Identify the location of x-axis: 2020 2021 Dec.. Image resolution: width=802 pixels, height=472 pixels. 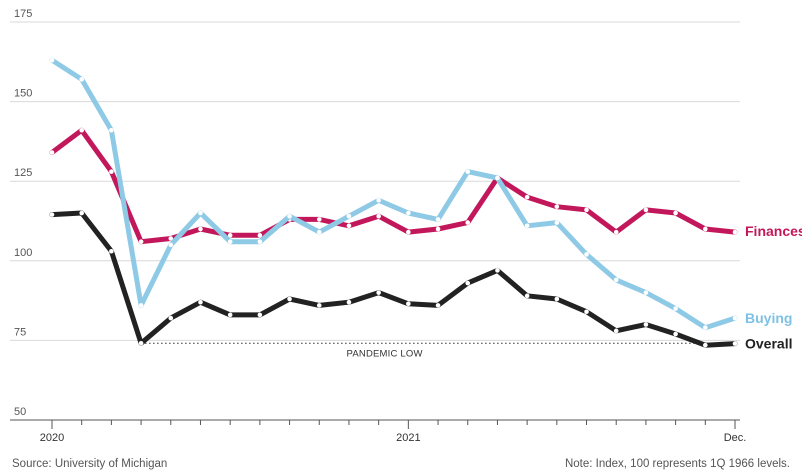
(378, 431).